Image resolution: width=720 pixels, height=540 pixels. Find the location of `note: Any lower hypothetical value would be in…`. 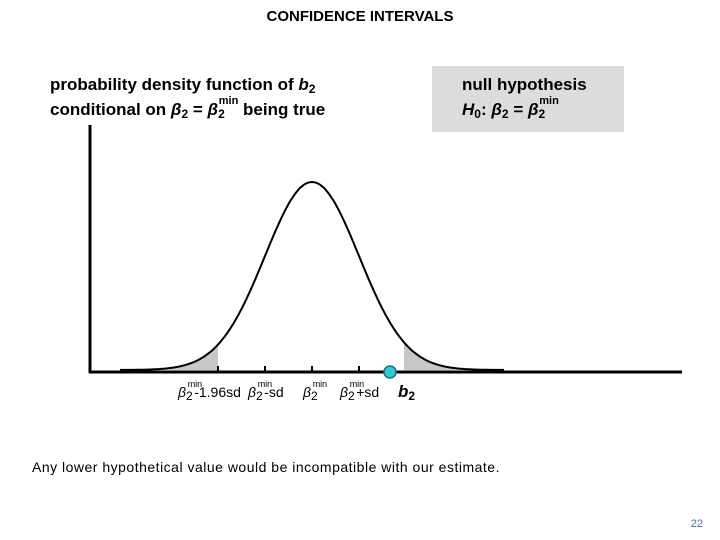

note: Any lower hypothetical value would be in… is located at coordinates (266, 467).